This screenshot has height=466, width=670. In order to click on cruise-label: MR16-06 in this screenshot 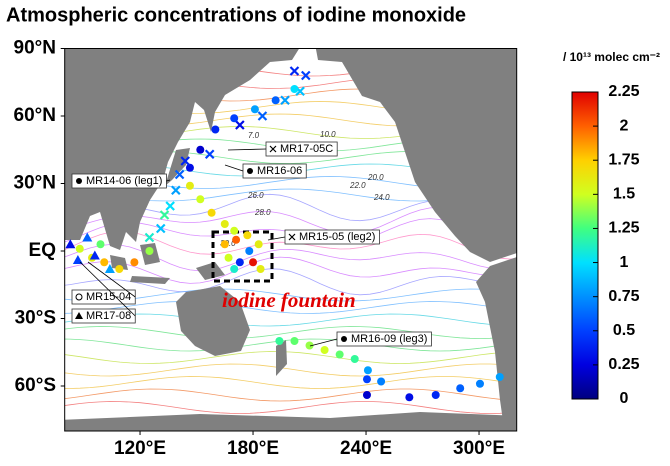, I will do `click(274, 171)`.